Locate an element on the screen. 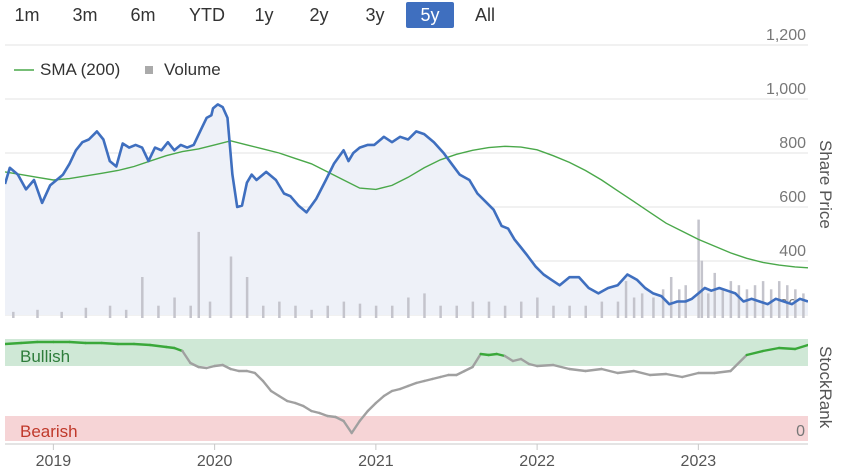 This screenshot has height=468, width=843. legend-sma-label: SMA (200) is located at coordinates (80, 69).